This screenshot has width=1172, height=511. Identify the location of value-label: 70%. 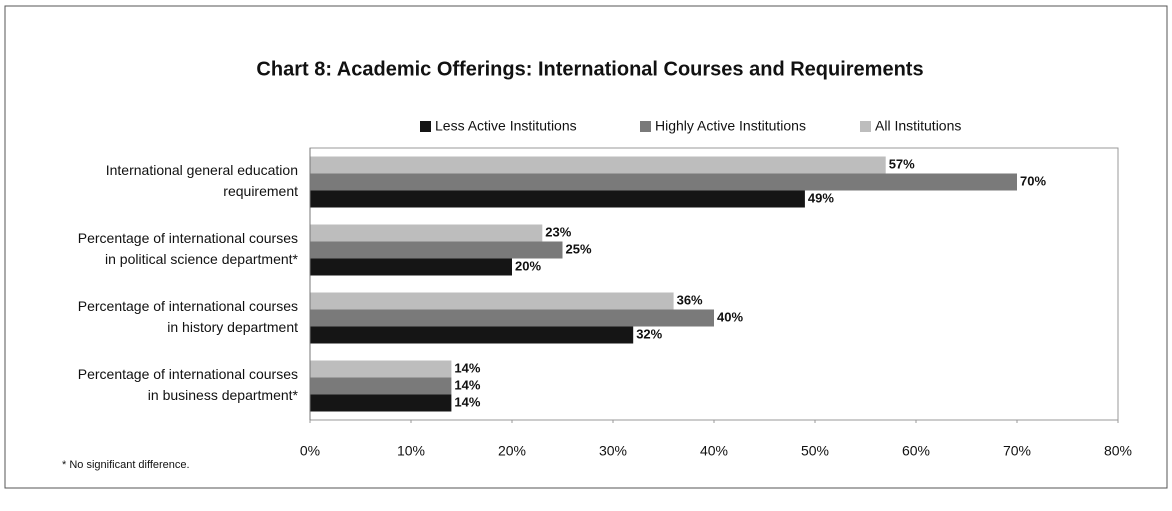
(1033, 180).